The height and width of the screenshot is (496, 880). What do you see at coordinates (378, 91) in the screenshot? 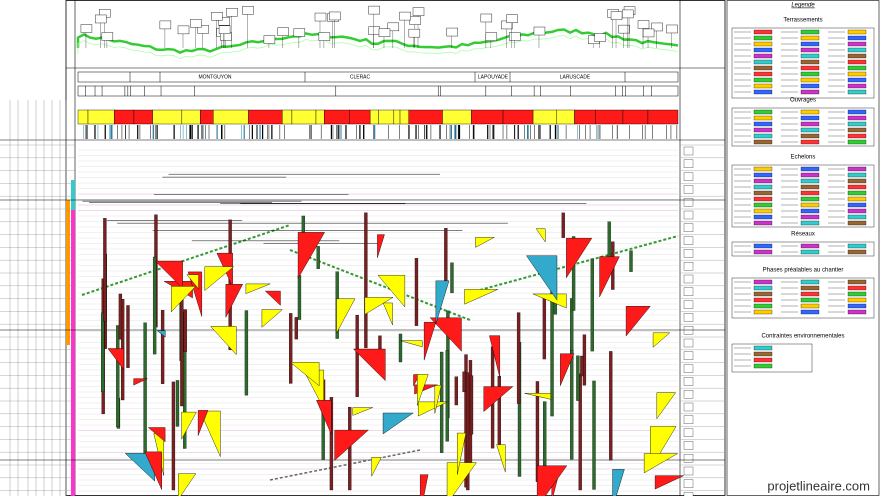
I see `section-band` at bounding box center [378, 91].